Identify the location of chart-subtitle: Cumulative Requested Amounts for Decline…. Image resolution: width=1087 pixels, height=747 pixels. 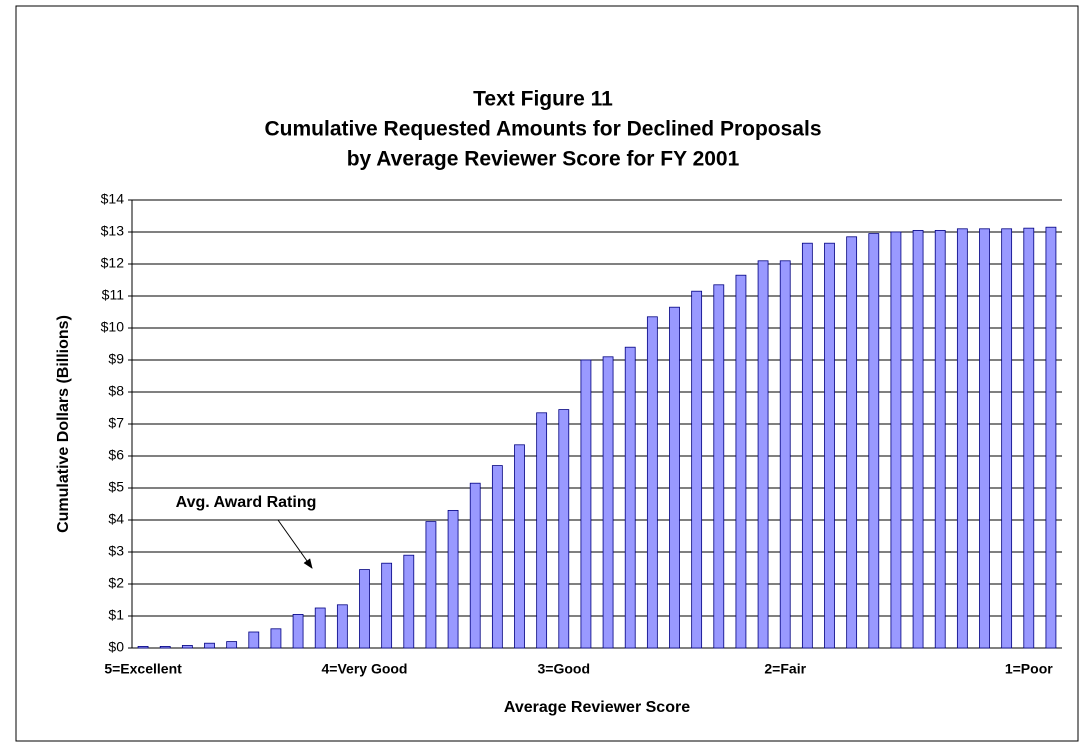
(543, 129).